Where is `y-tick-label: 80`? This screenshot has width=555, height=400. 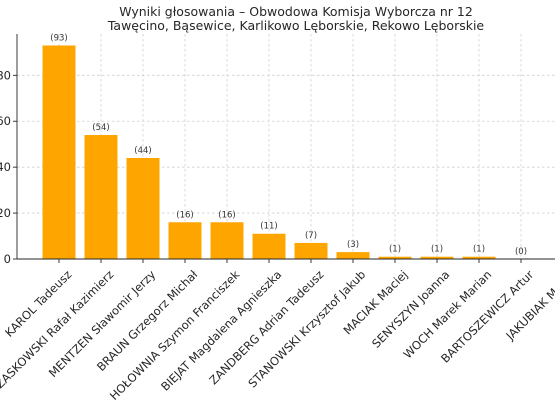
y-tick-label: 80 is located at coordinates (5, 75).